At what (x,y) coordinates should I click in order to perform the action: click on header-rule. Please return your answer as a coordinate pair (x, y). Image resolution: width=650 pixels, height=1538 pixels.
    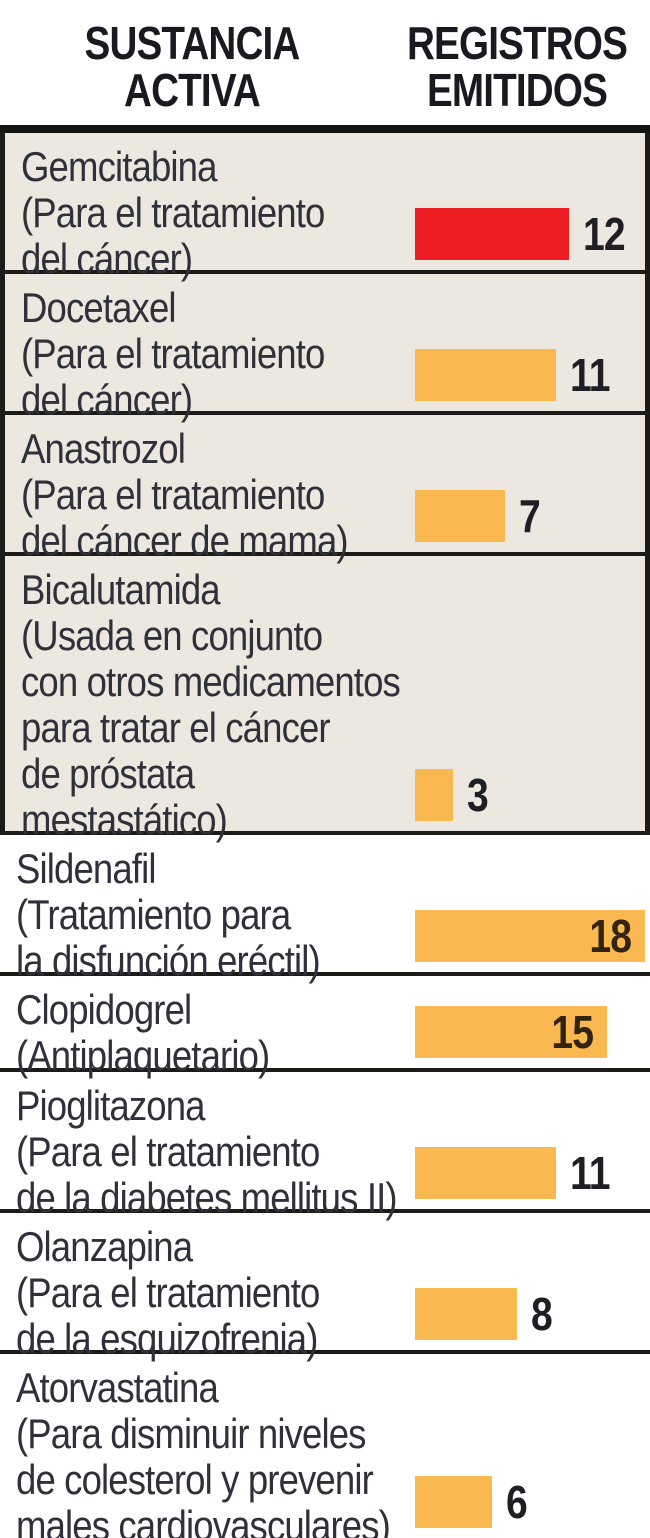
    Looking at the image, I should click on (325, 129).